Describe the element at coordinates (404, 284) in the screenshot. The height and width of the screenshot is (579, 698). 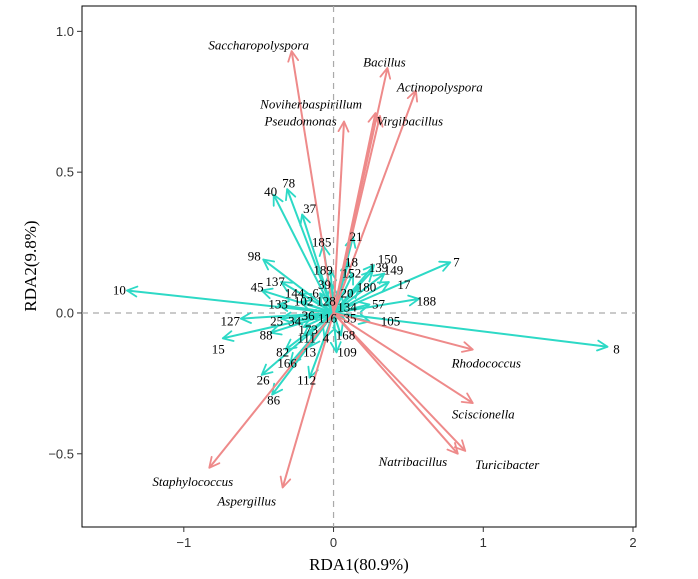
I see `sample-label-17: 17` at that location.